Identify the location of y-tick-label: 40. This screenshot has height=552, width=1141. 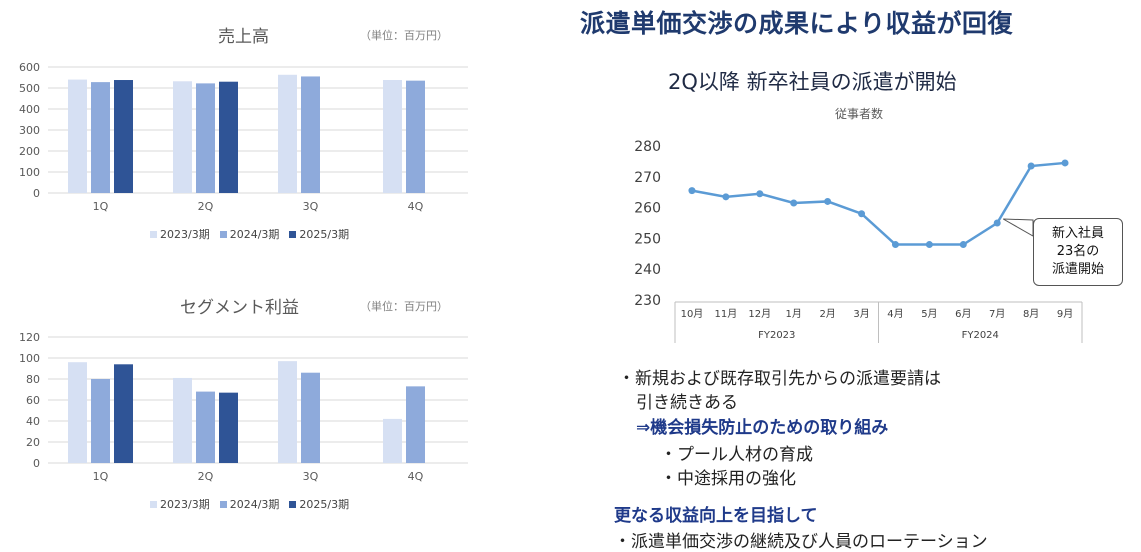
(33, 421).